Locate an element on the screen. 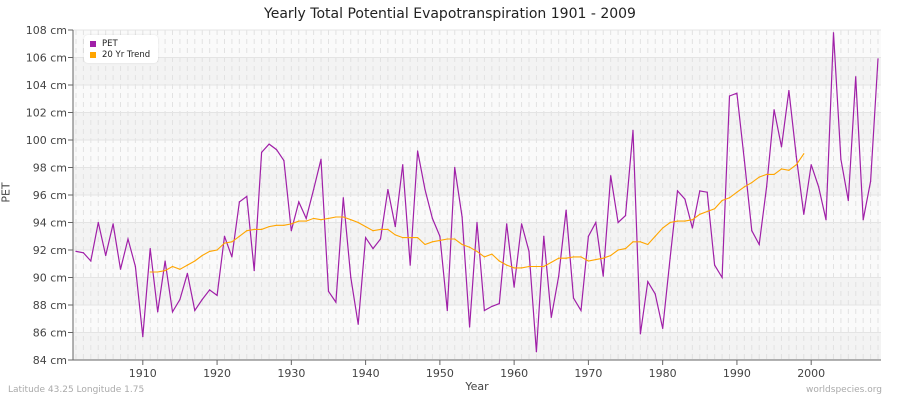 The height and width of the screenshot is (400, 900). y-tick-label: 86 cm is located at coordinates (50, 333).